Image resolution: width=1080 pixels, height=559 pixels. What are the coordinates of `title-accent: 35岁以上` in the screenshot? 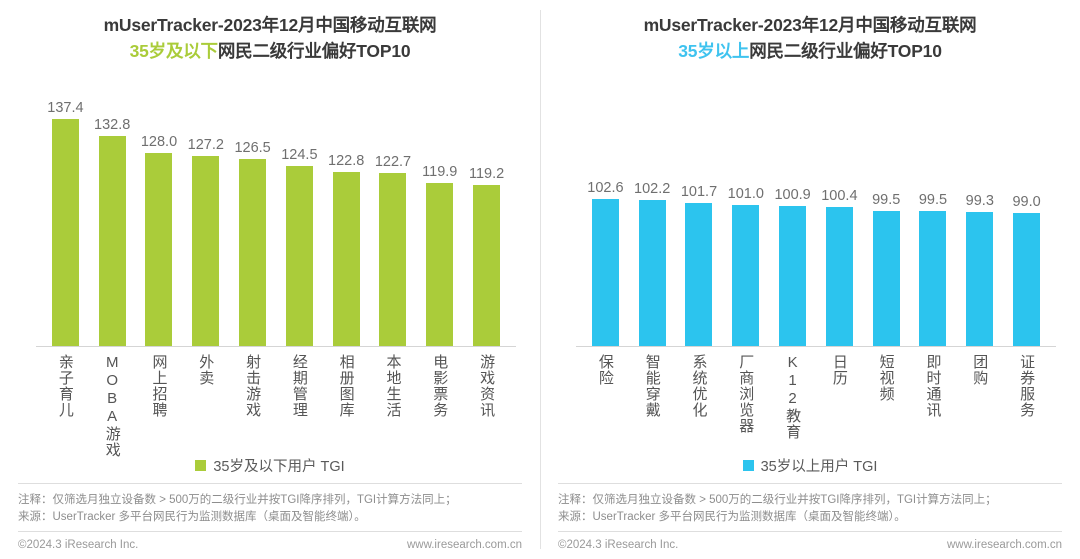 It's located at (714, 51).